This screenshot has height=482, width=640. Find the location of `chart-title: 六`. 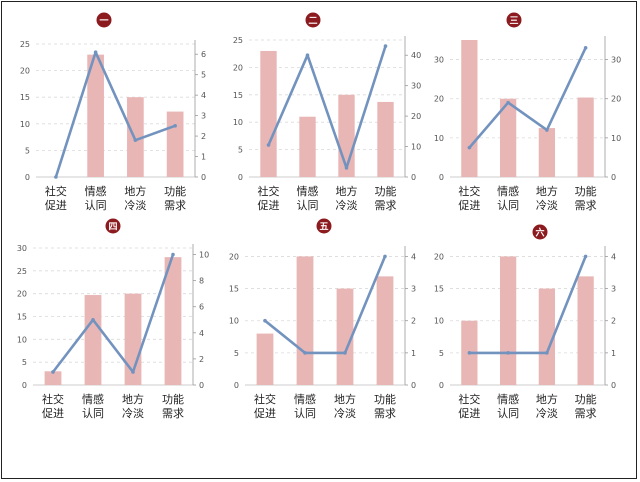

chart-title: 六 is located at coordinates (539, 233).